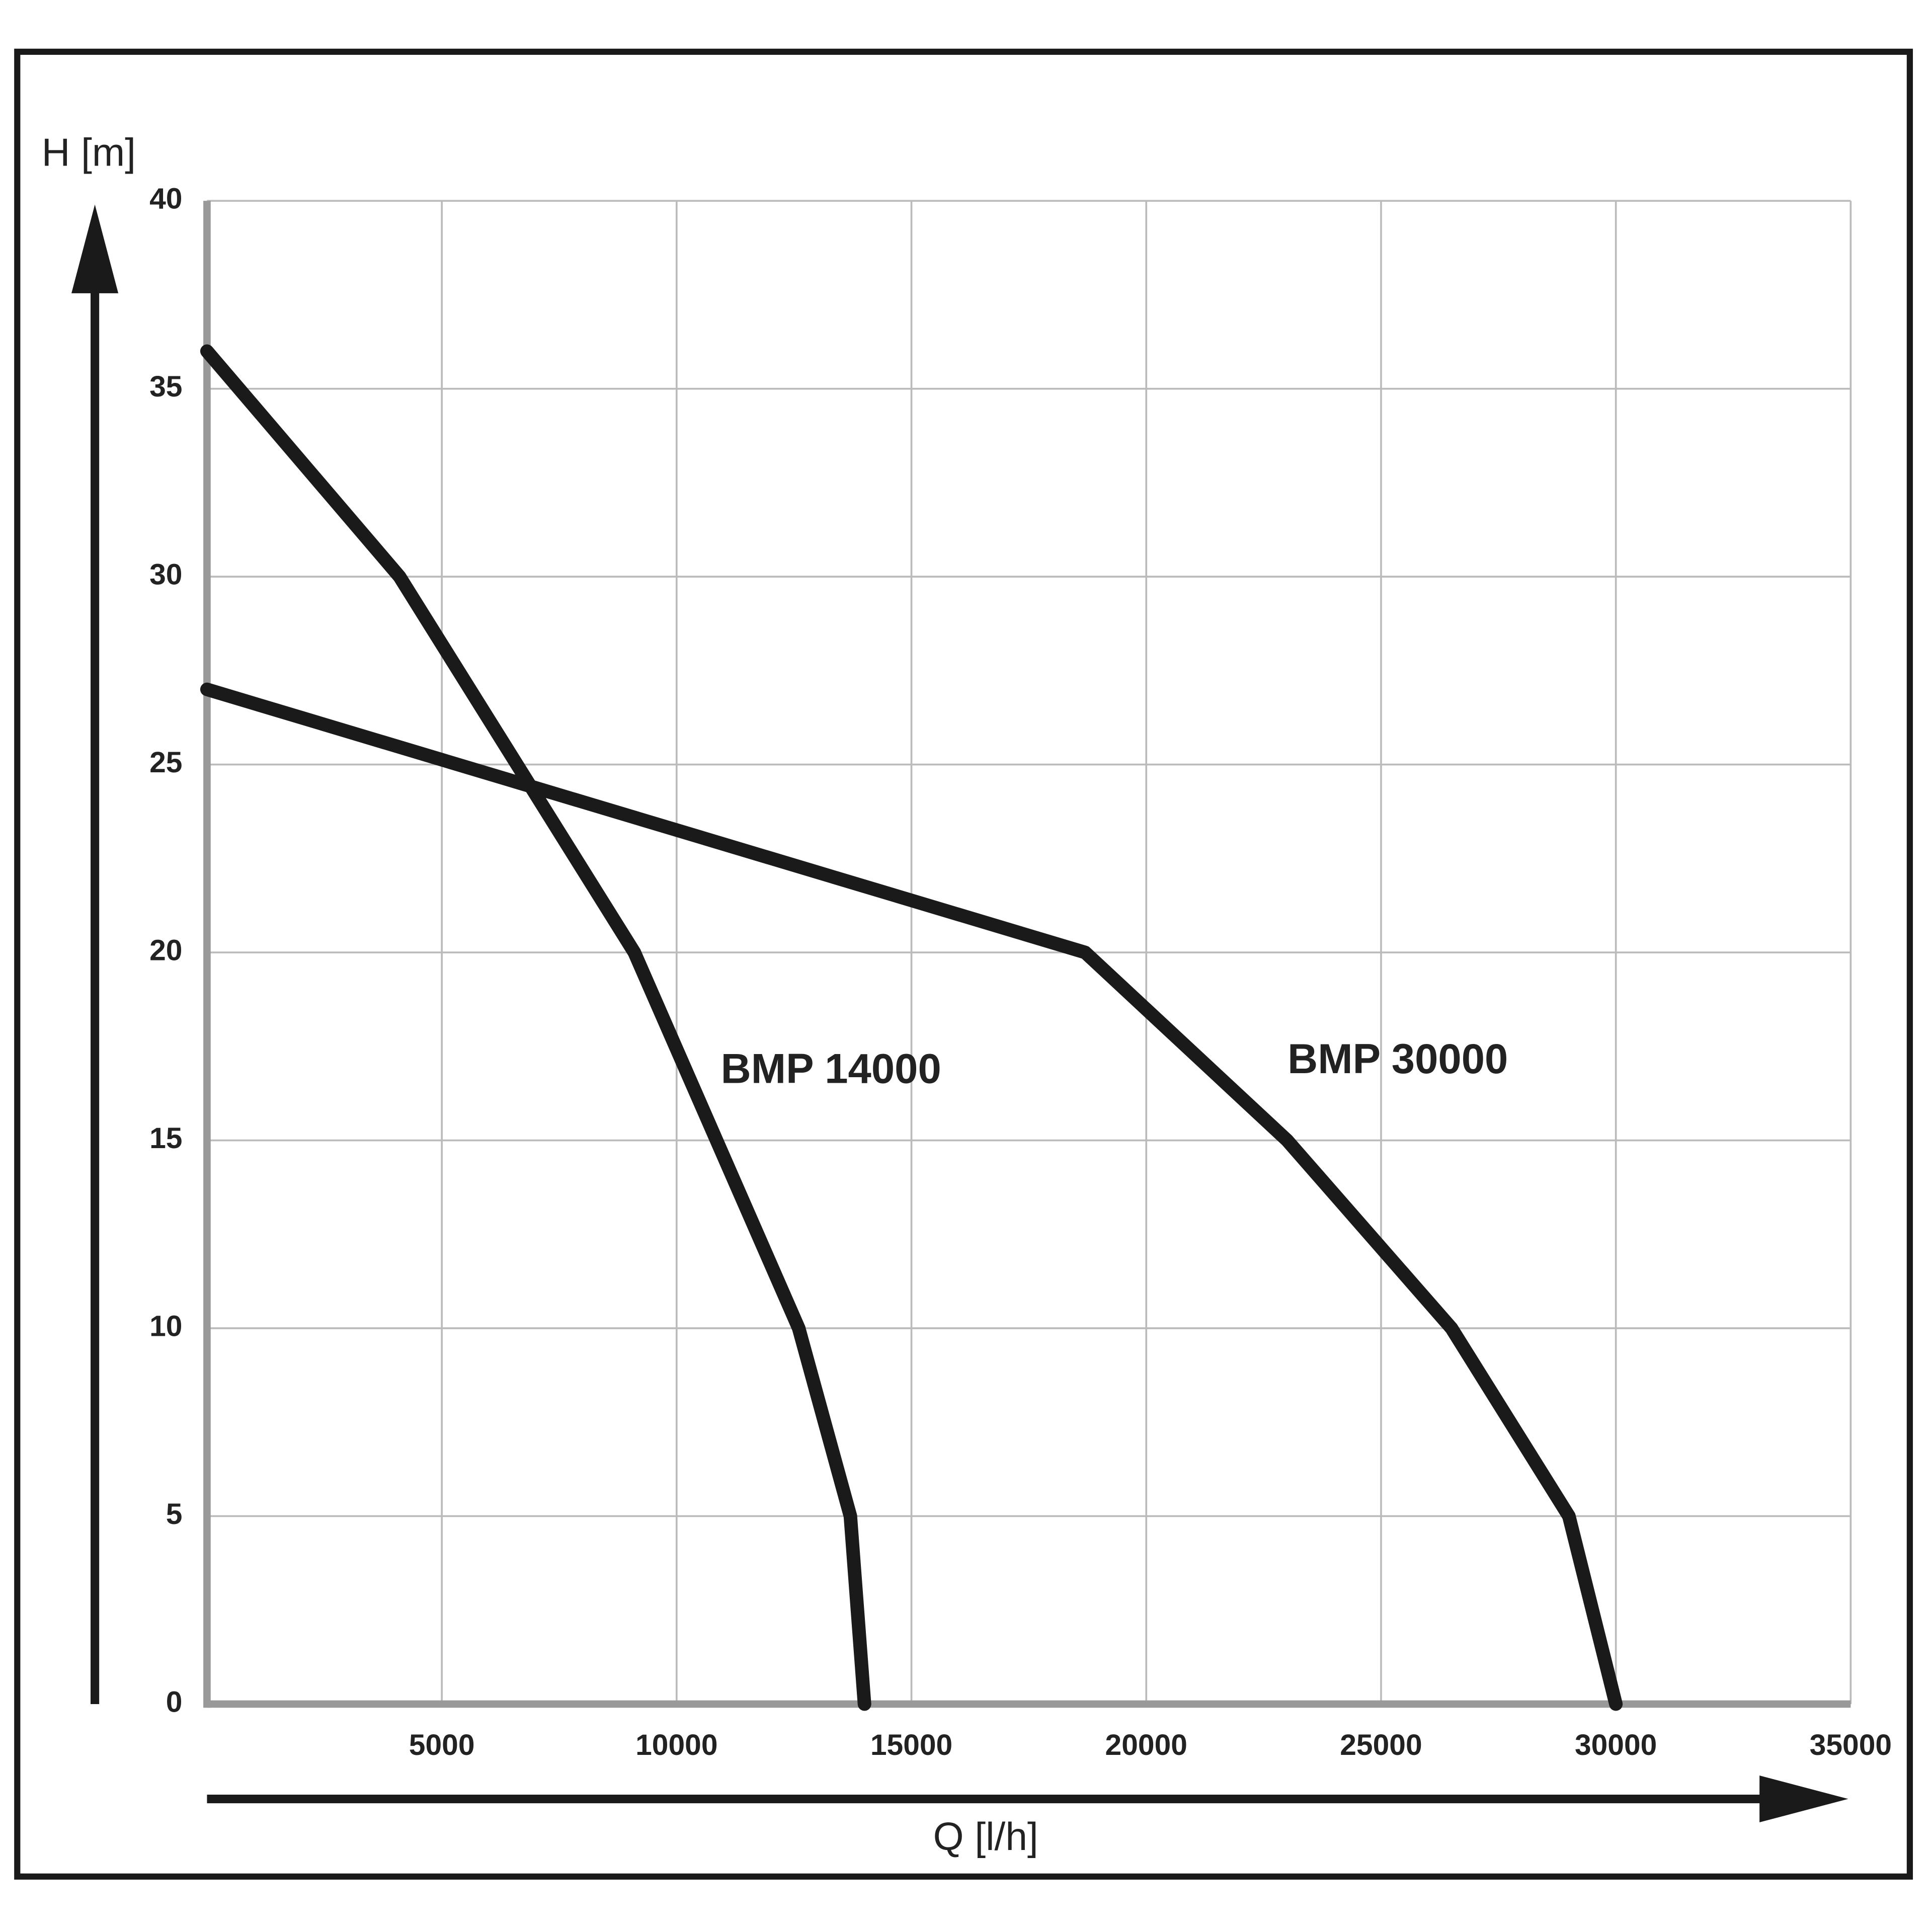 The image size is (1932, 1932). Describe the element at coordinates (165, 199) in the screenshot. I see `y-tick-label: 40` at that location.